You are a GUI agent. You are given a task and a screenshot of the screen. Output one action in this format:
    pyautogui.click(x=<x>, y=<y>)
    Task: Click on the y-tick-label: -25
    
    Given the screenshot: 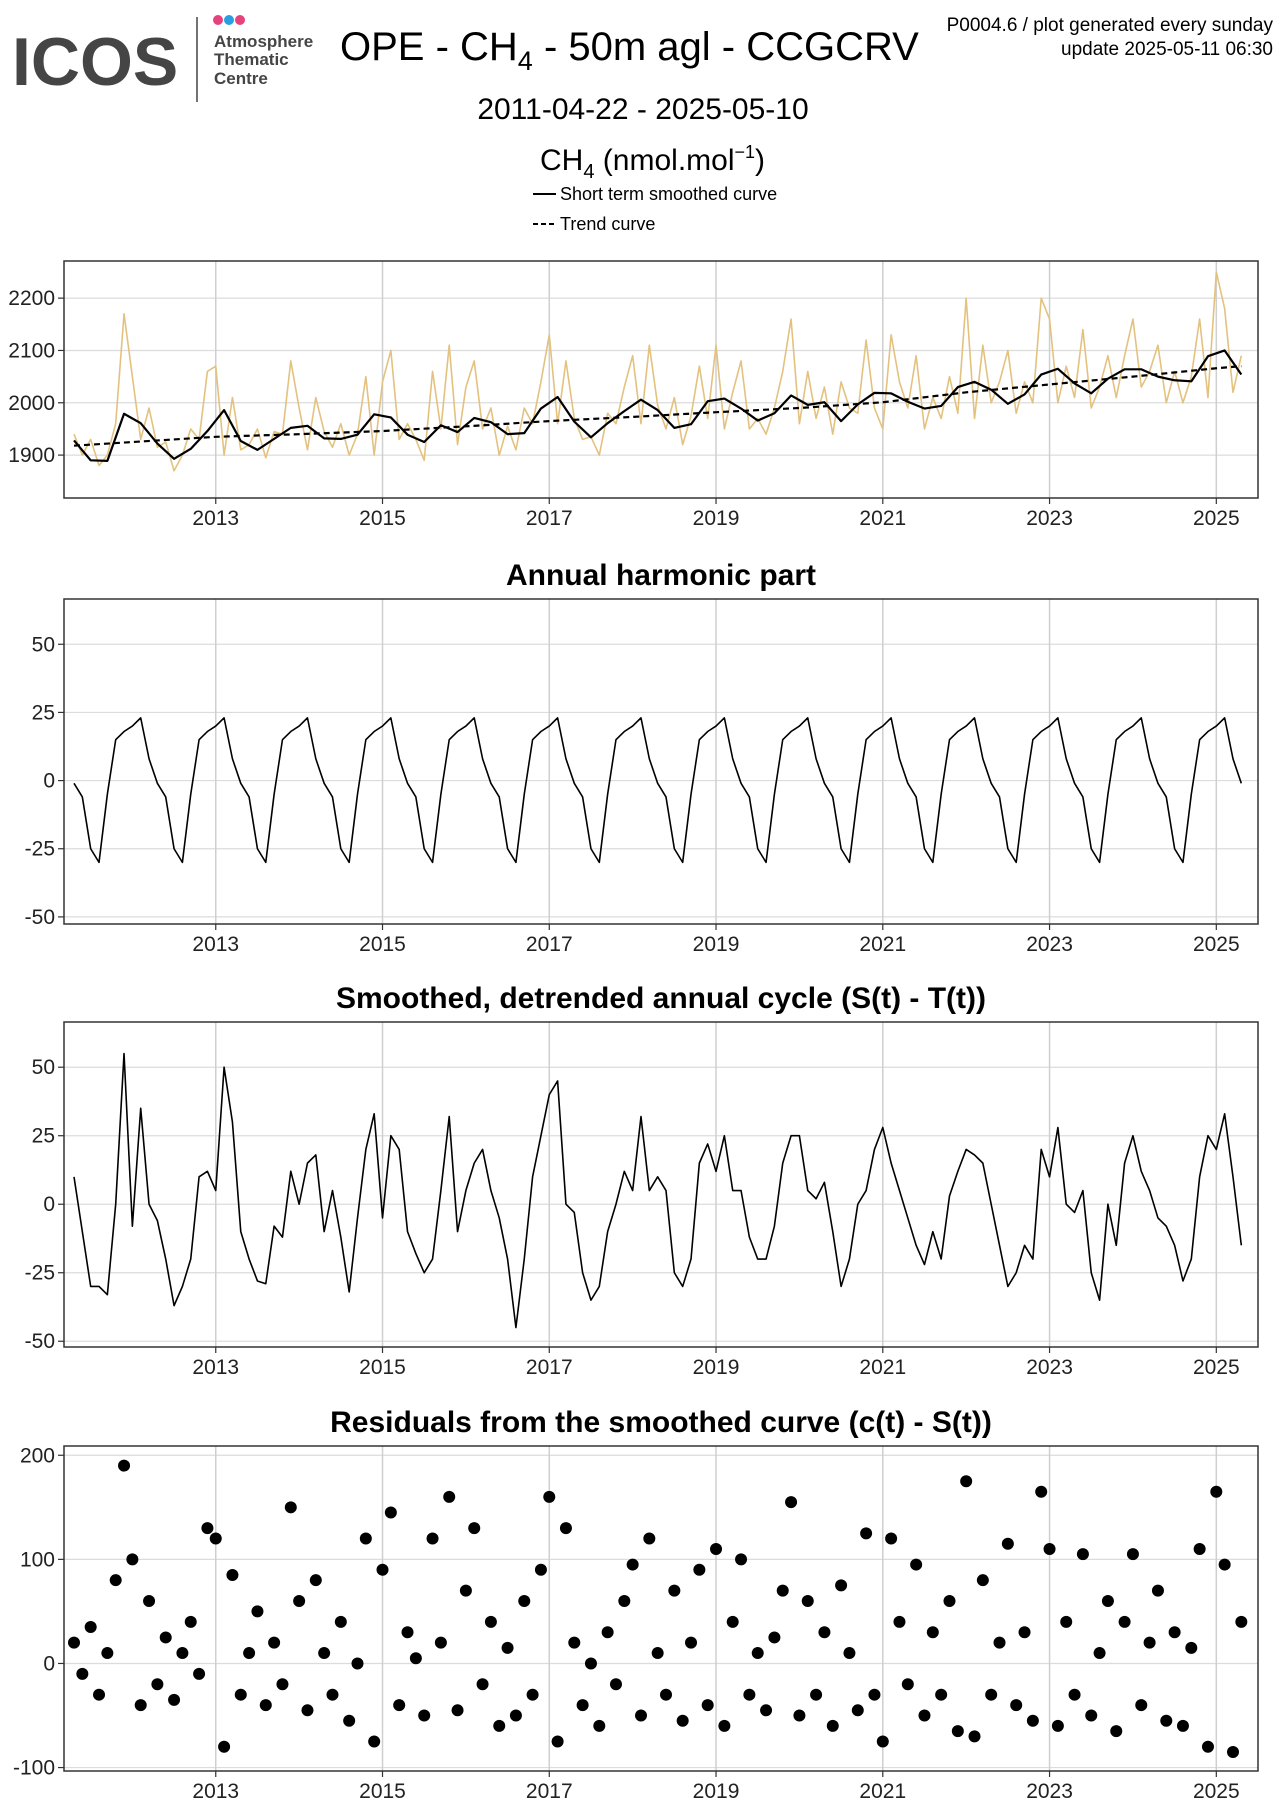 What is the action you would take?
    pyautogui.click(x=40, y=1273)
    